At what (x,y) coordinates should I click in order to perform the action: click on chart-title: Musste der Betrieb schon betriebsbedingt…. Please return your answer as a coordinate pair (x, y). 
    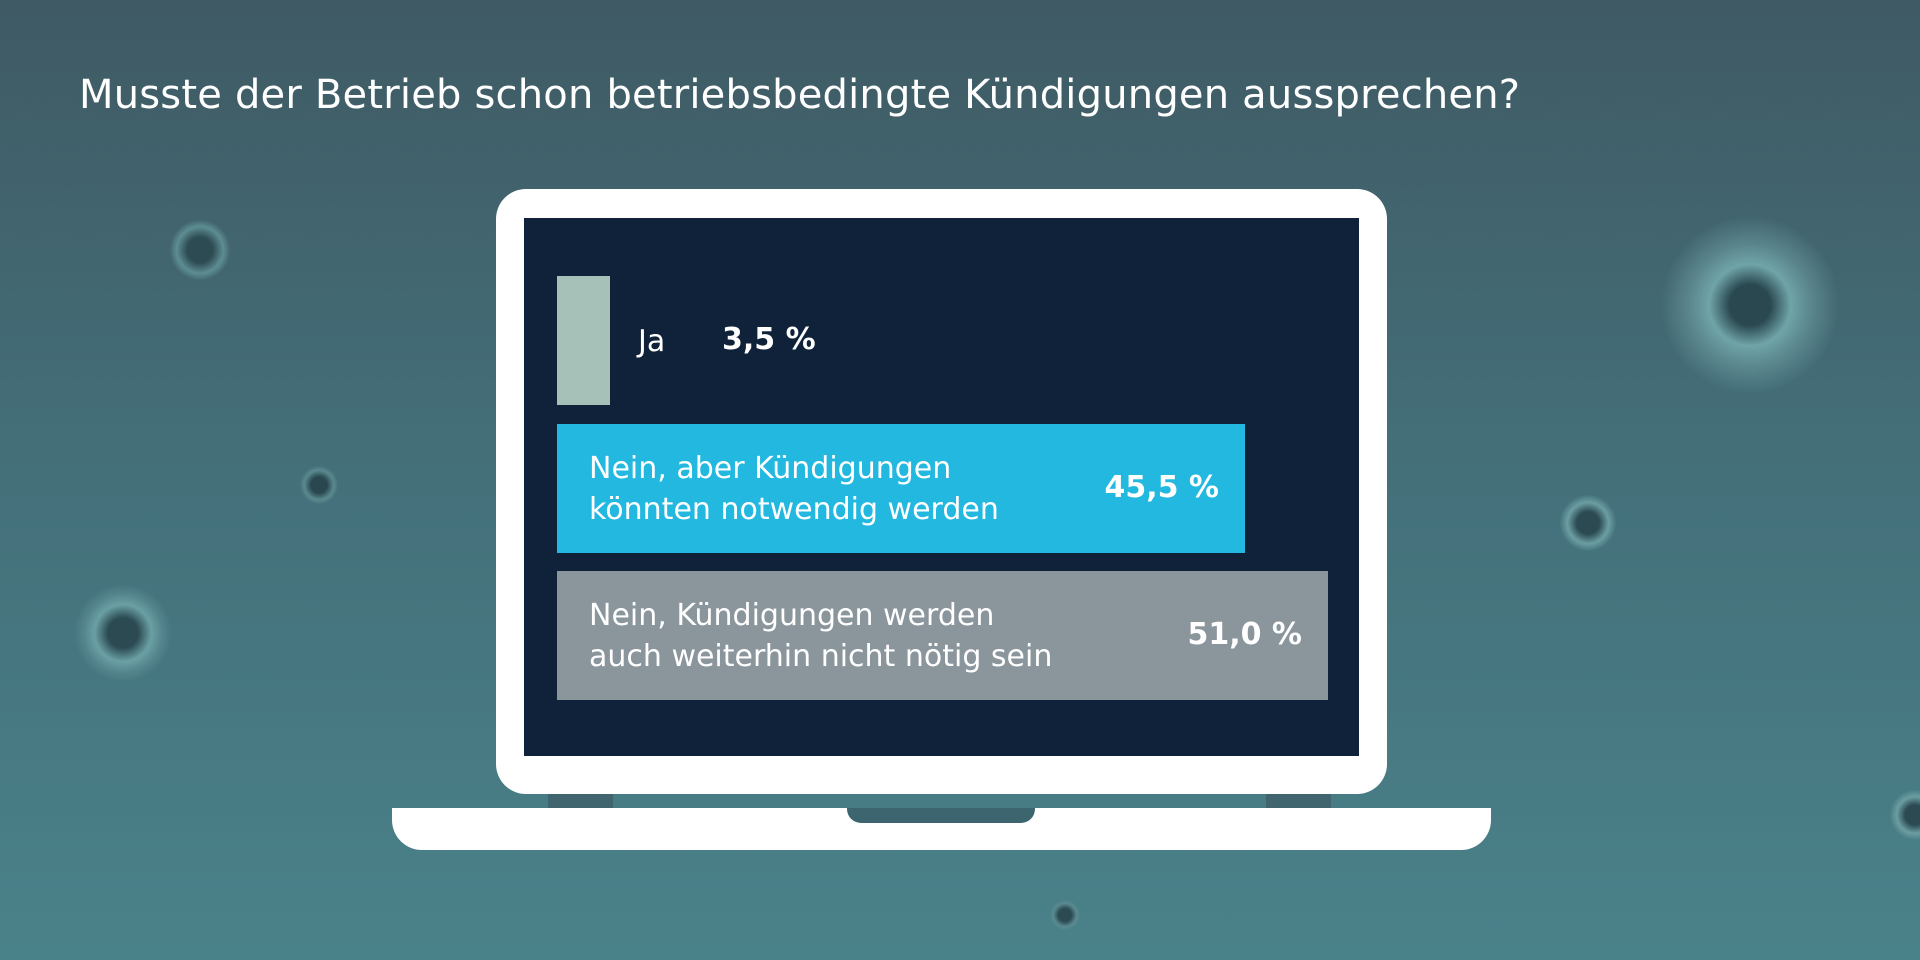
    Looking at the image, I should click on (800, 95).